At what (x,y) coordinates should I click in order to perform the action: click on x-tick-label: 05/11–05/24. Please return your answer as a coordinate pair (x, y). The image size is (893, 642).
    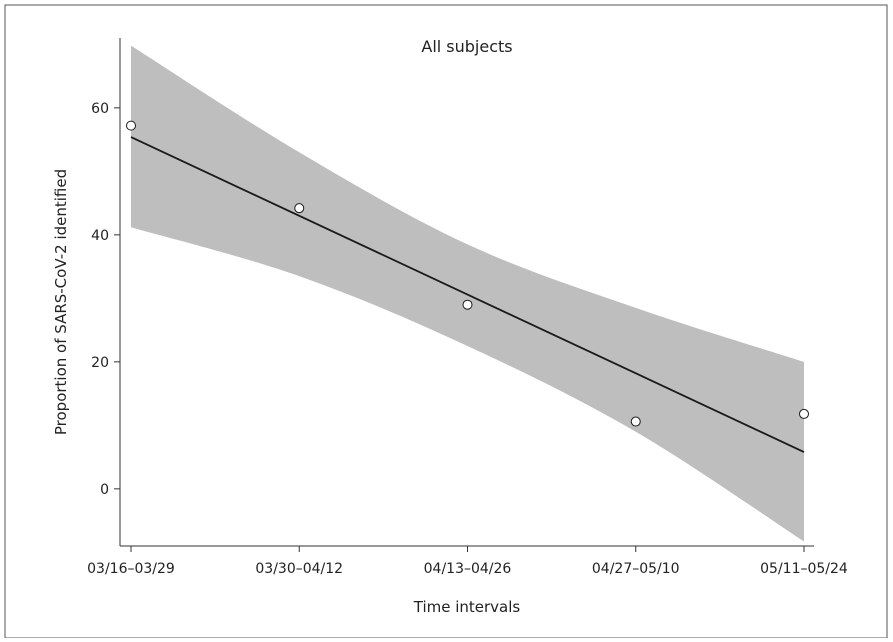
    Looking at the image, I should click on (804, 569).